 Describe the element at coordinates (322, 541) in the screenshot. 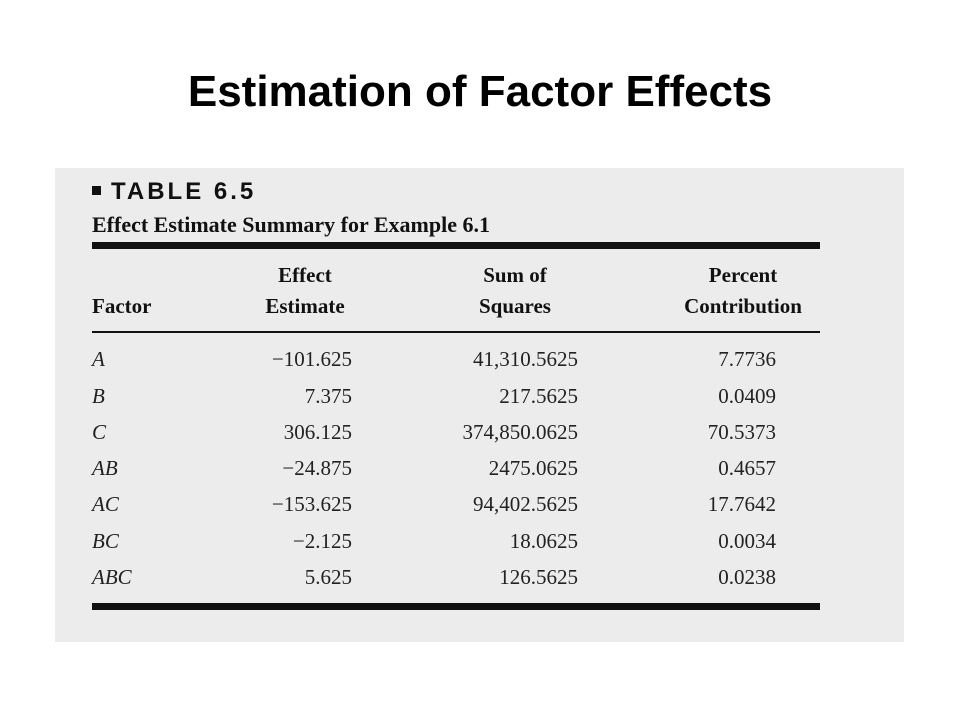

I see `cell-effect: −2.125` at that location.